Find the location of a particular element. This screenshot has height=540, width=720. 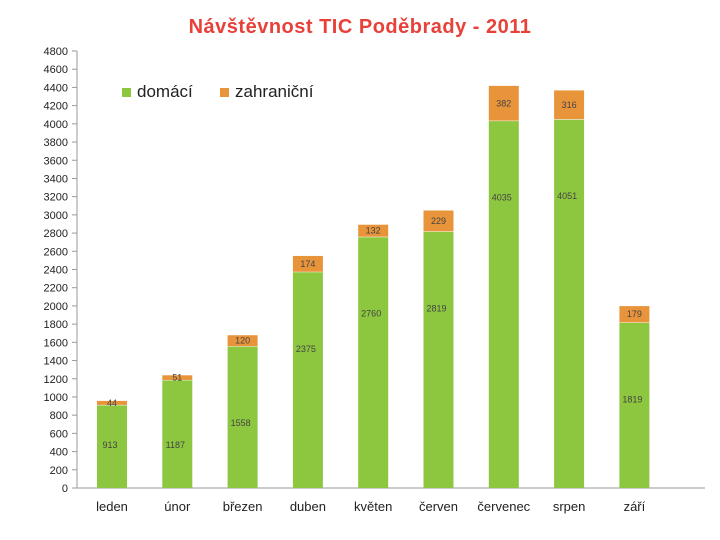

data-label-foreign: 229 is located at coordinates (438, 221).